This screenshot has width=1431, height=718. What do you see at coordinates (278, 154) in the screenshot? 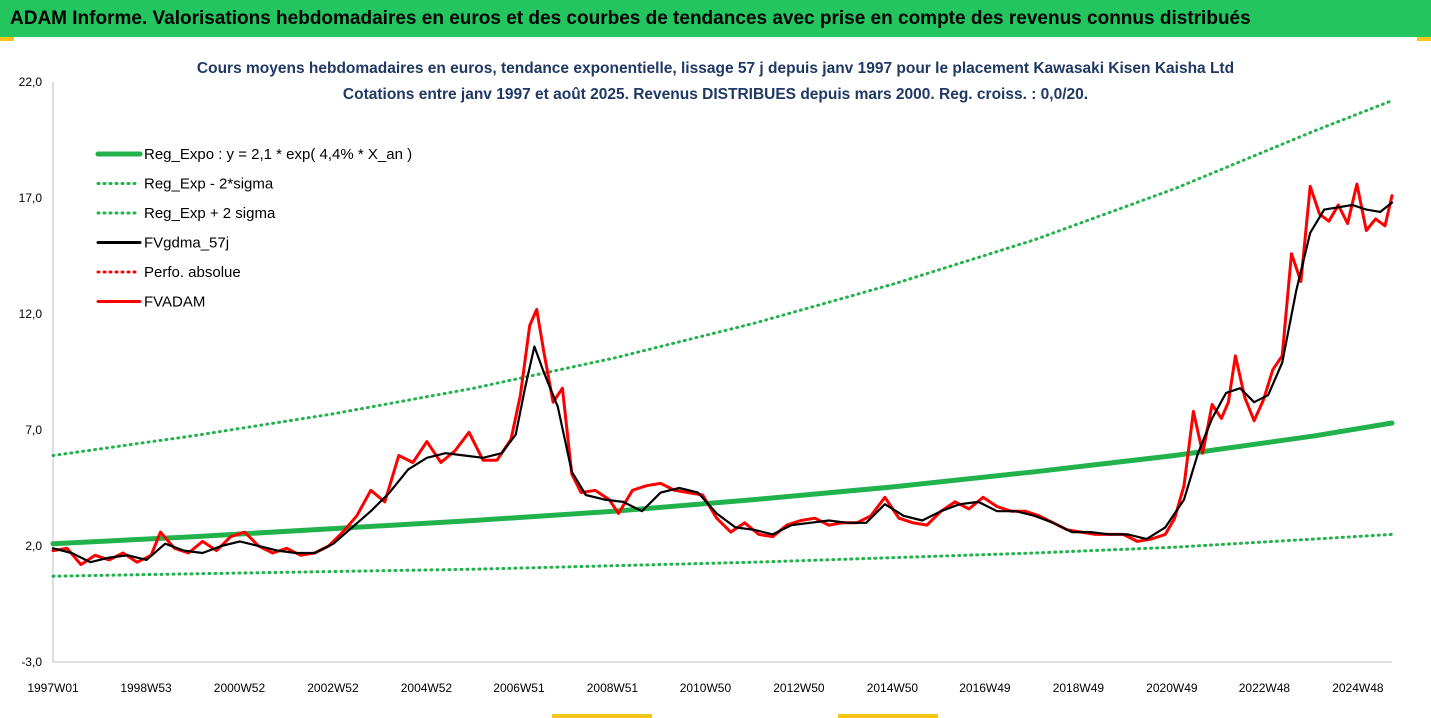
I see `legend-label: Reg_Expo : y = 2,1 * exp( 4,4% * X_an )` at bounding box center [278, 154].